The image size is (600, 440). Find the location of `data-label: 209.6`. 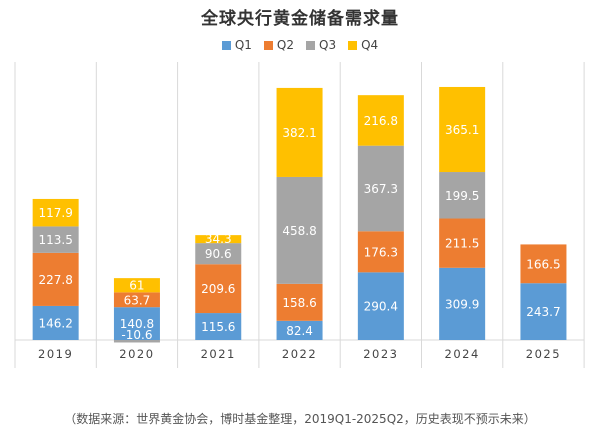

data-label: 209.6 is located at coordinates (218, 289).